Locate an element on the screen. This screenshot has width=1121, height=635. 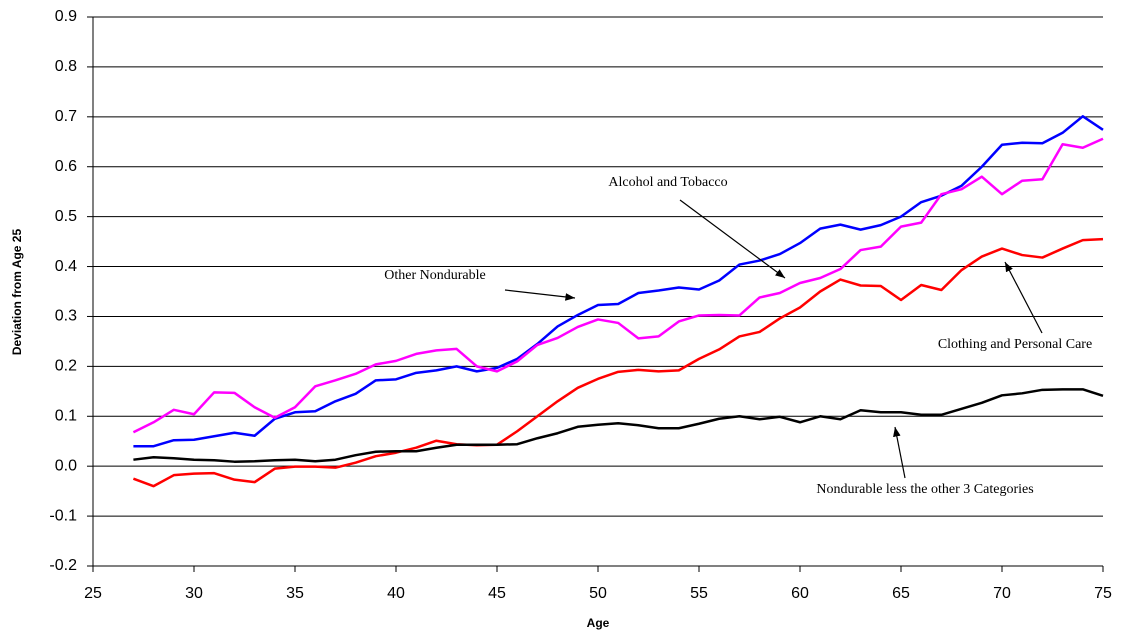
y-axis-title: Deviation from Age 25 is located at coordinates (17, 292).